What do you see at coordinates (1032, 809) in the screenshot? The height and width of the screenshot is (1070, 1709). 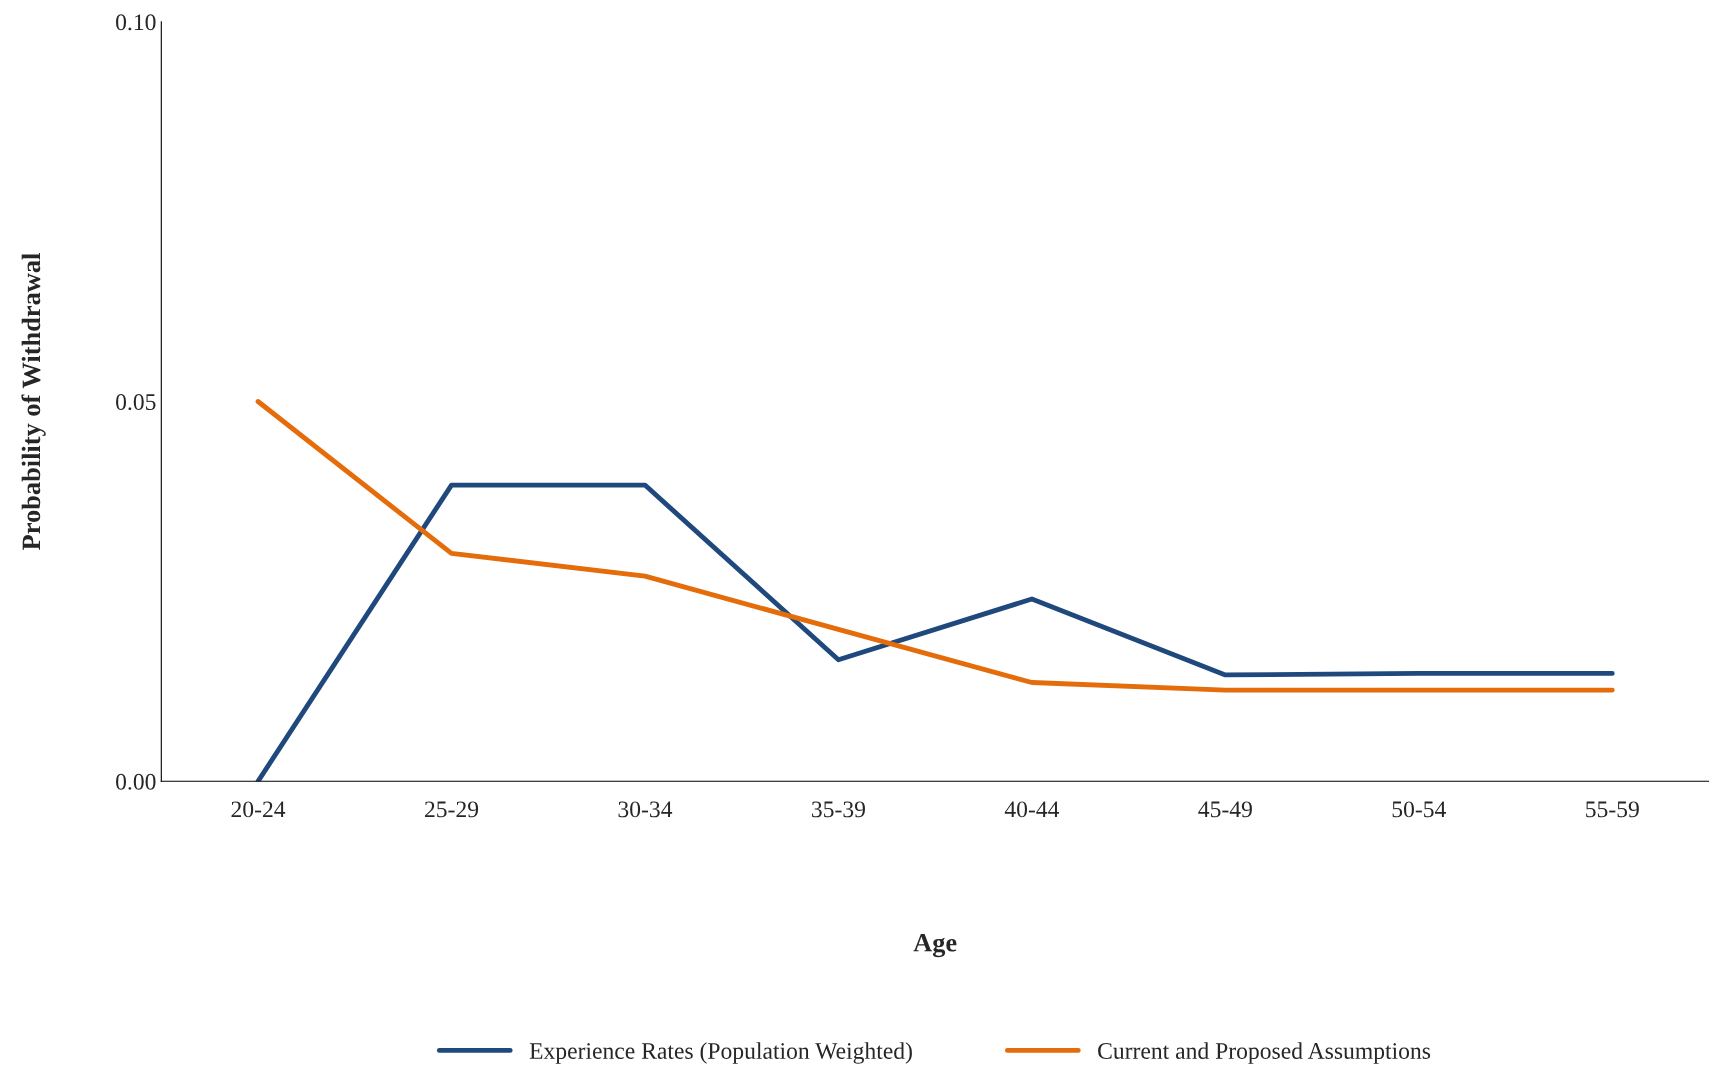 I see `x-tick-label: 40-44` at bounding box center [1032, 809].